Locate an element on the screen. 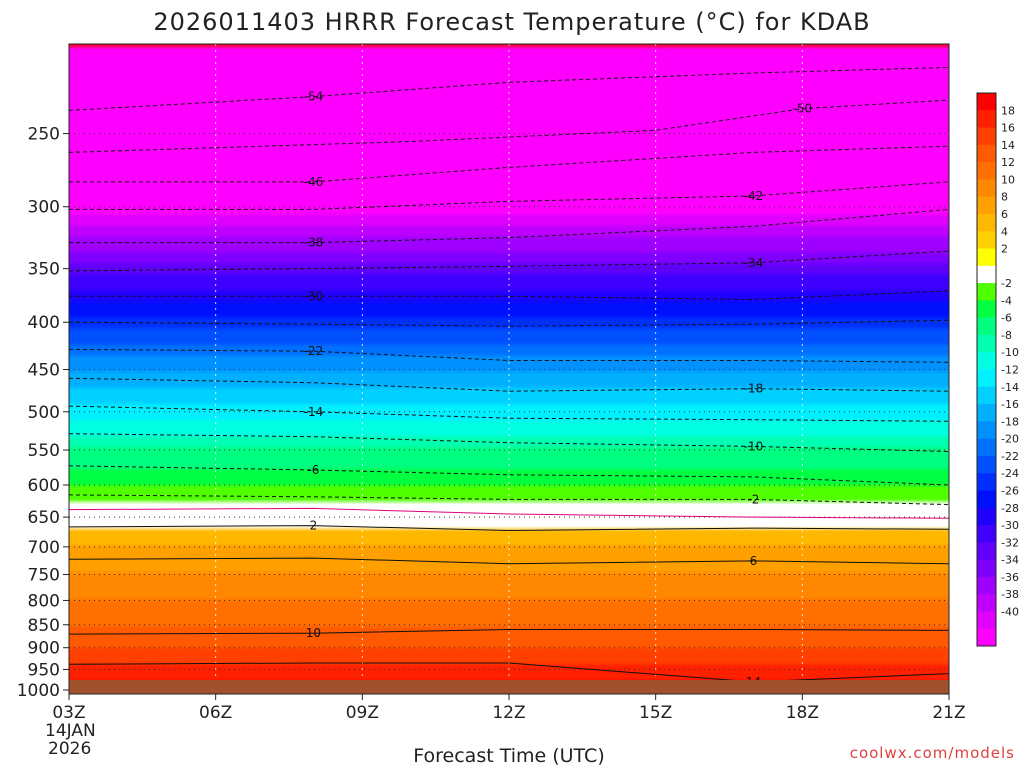 The image size is (1024, 768). surface-ground is located at coordinates (509, 687).